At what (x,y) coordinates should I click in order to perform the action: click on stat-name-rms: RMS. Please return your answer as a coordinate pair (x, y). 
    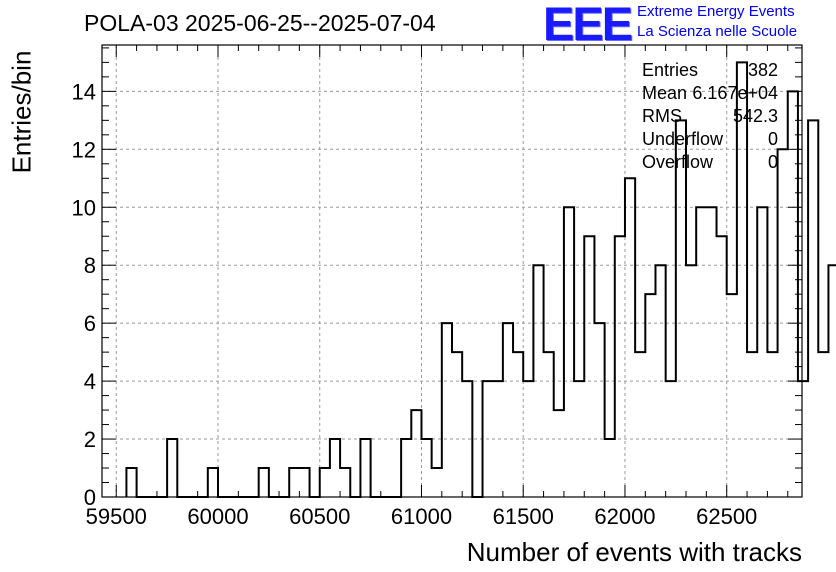
    Looking at the image, I should click on (662, 116).